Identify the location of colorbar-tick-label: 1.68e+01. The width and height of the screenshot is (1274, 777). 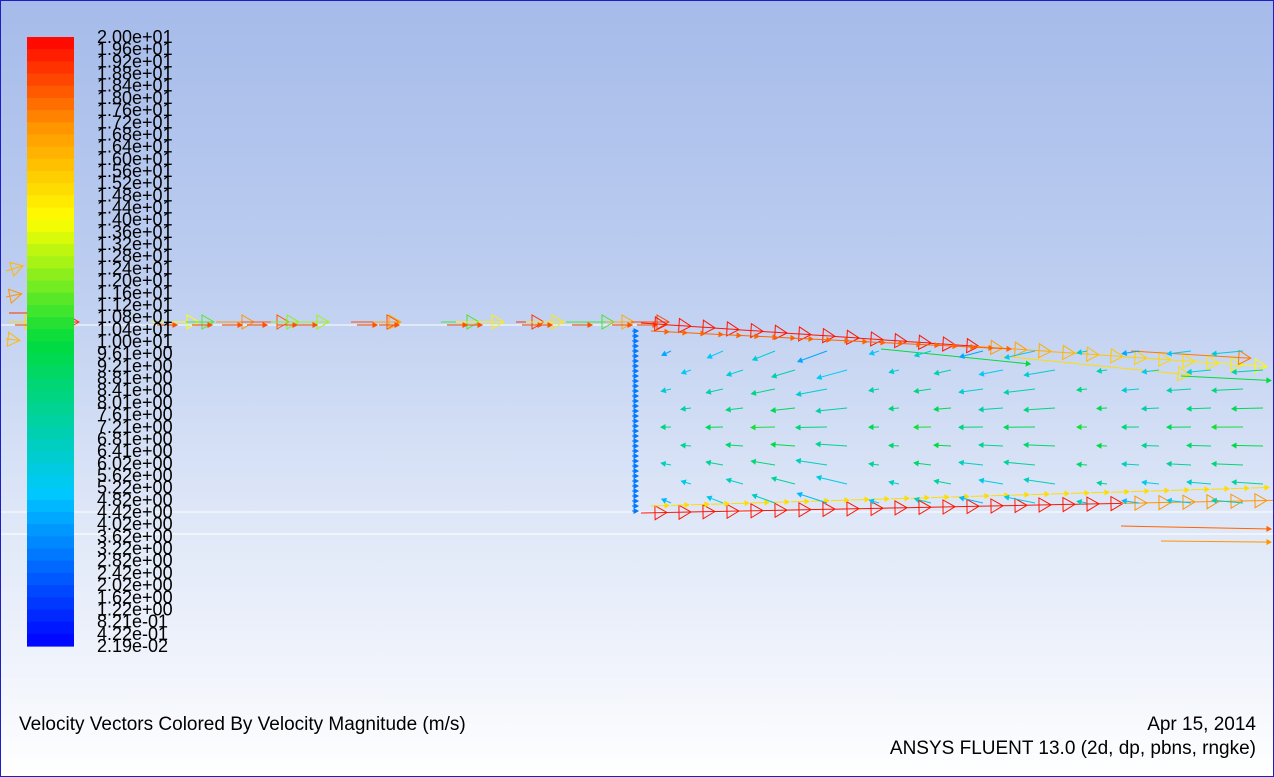
(135, 134).